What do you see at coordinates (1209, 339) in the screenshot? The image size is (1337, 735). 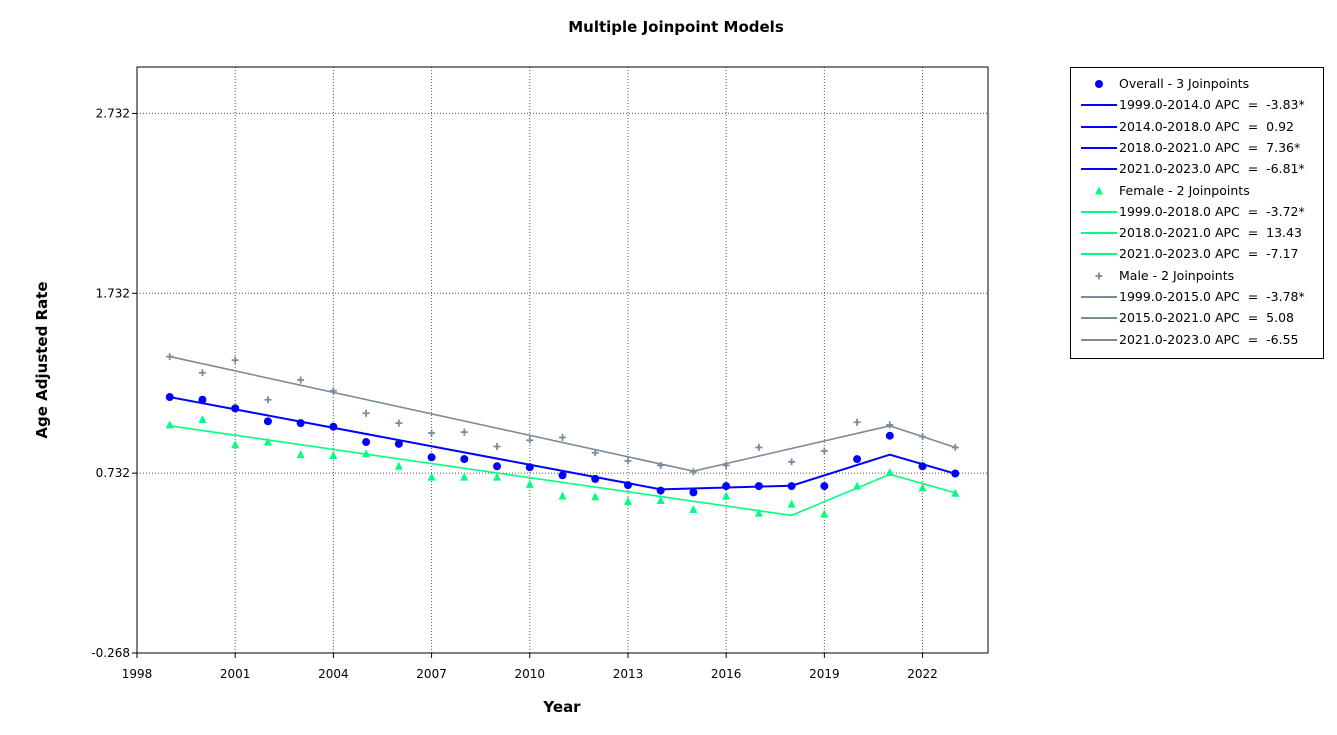 I see `legend-segment-label: 2021.0-2023.0 APC = -6.55` at bounding box center [1209, 339].